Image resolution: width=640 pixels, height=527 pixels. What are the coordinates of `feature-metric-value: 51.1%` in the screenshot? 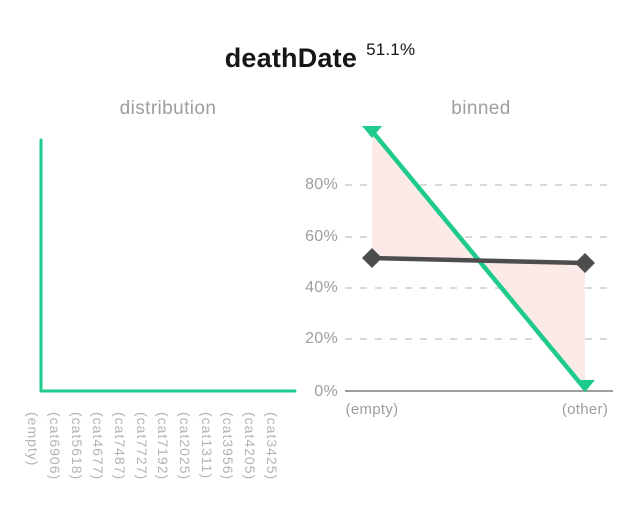 It's located at (391, 49).